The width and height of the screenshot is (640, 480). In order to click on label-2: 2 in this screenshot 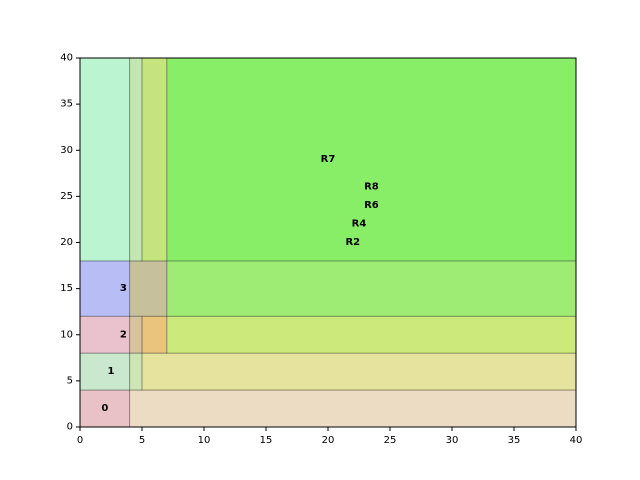, I will do `click(123, 334)`.